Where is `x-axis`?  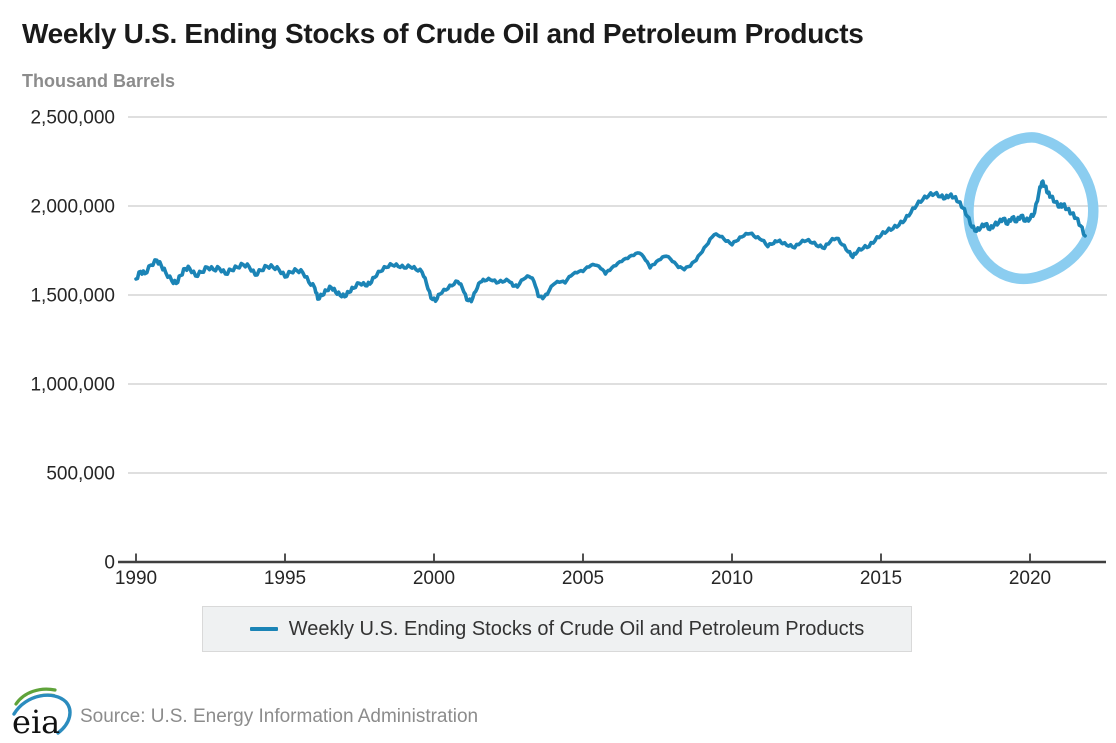 x-axis is located at coordinates (612, 558).